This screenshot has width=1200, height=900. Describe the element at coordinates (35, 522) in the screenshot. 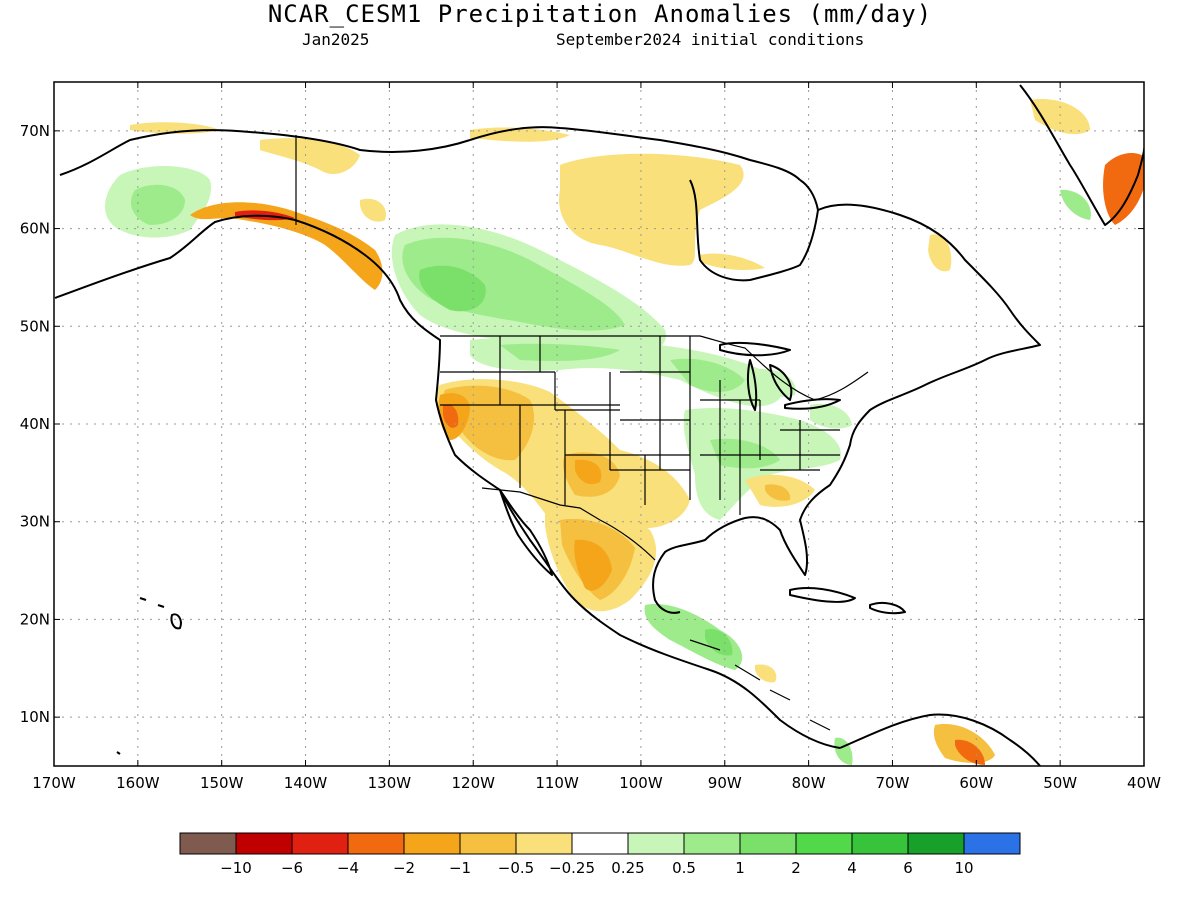

I see `lat-label: 30N` at that location.